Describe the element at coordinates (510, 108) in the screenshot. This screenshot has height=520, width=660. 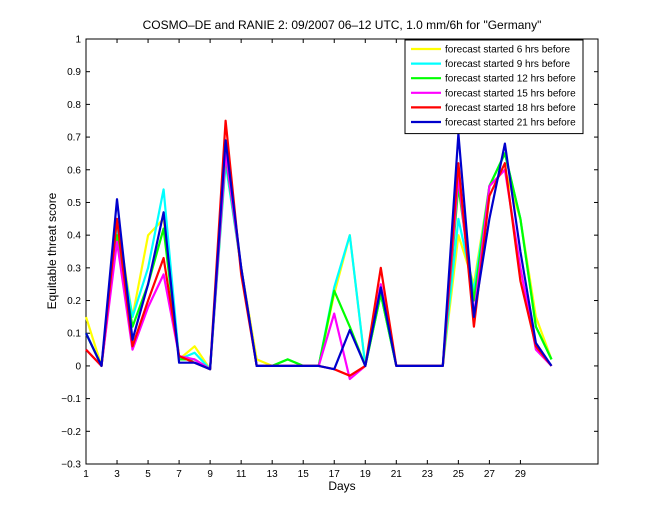
I see `legend-entry: forecast started 18 hrs before` at that location.